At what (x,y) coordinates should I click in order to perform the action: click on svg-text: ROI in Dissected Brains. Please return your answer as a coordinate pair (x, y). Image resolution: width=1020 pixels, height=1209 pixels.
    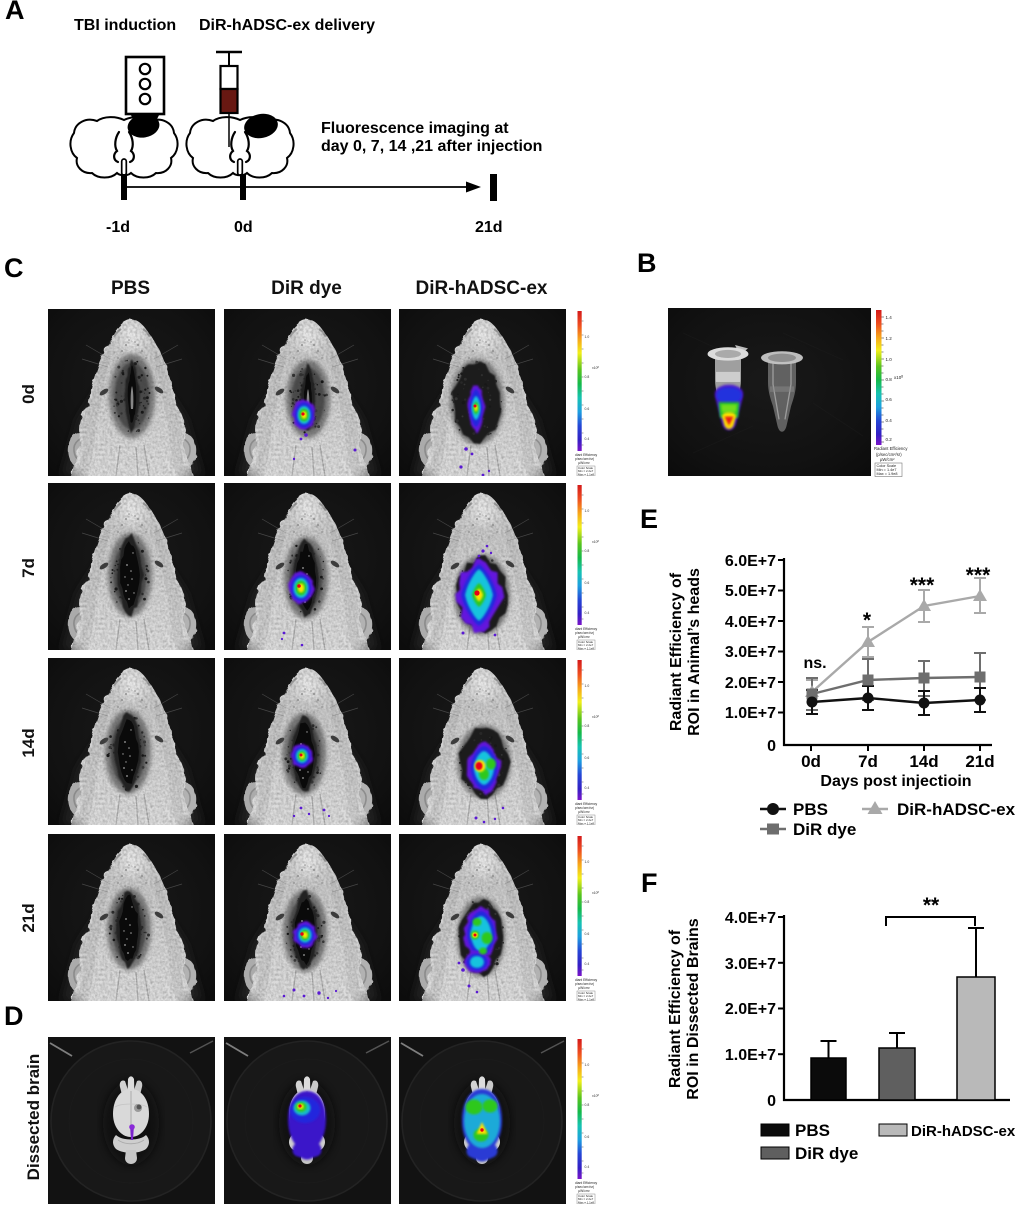
    Looking at the image, I should click on (693, 1008).